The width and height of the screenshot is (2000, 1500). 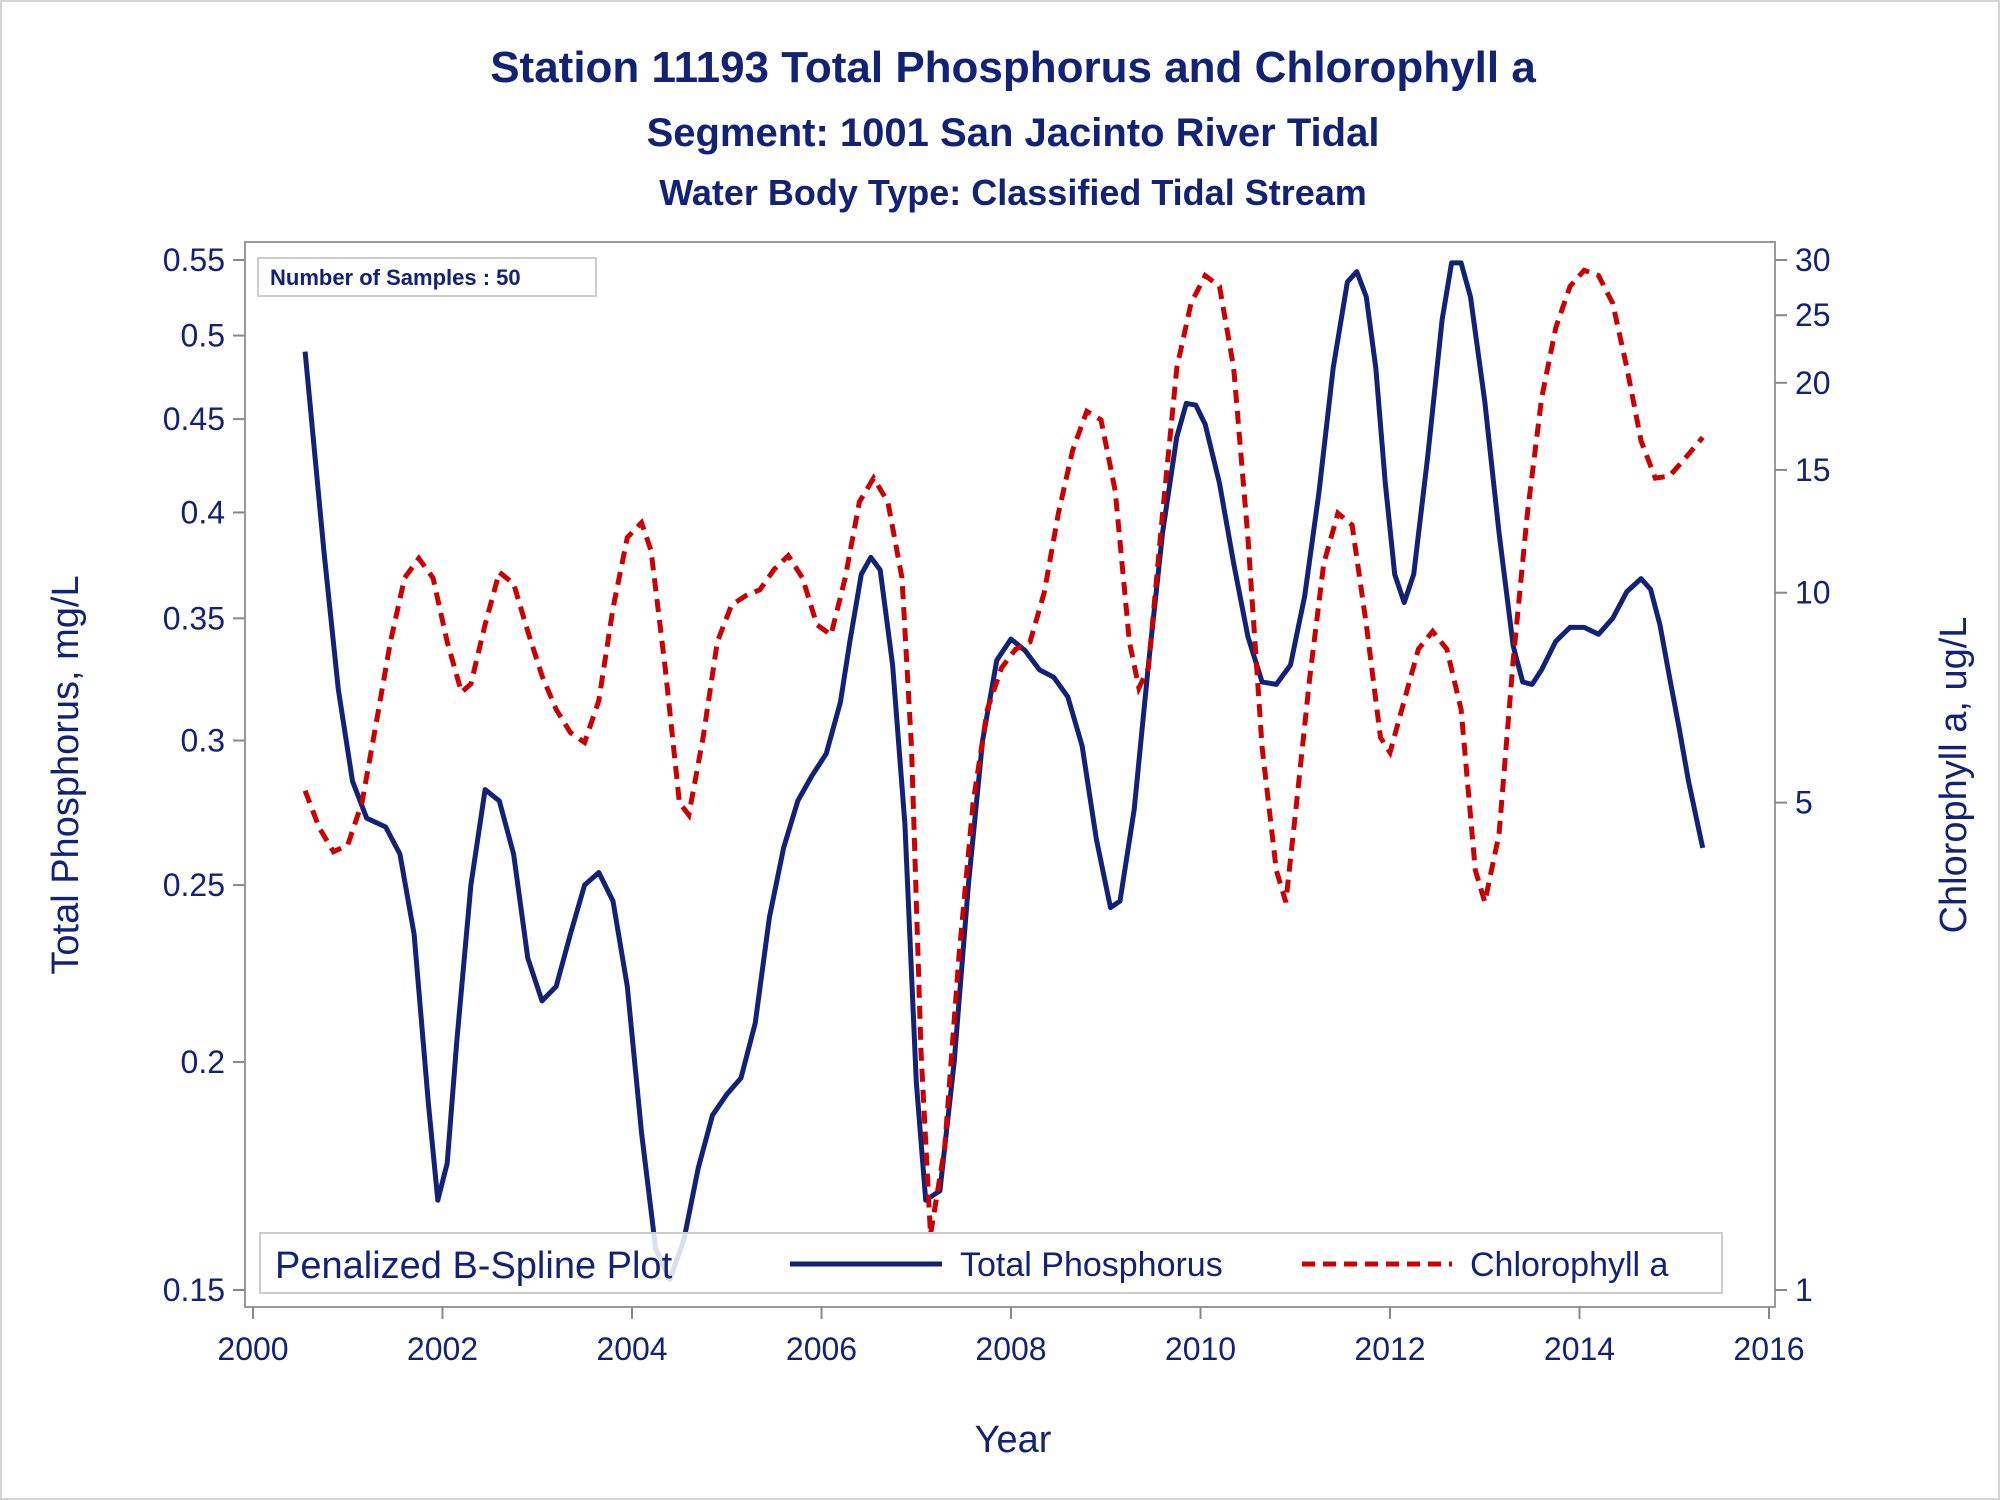 I want to click on x-tick-label: 2012, so click(x=1389, y=1349).